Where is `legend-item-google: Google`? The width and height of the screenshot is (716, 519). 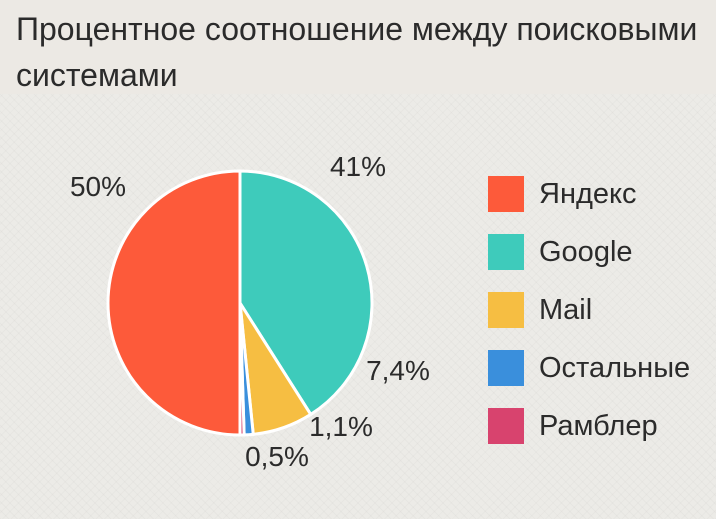
legend-item-google: Google is located at coordinates (600, 252).